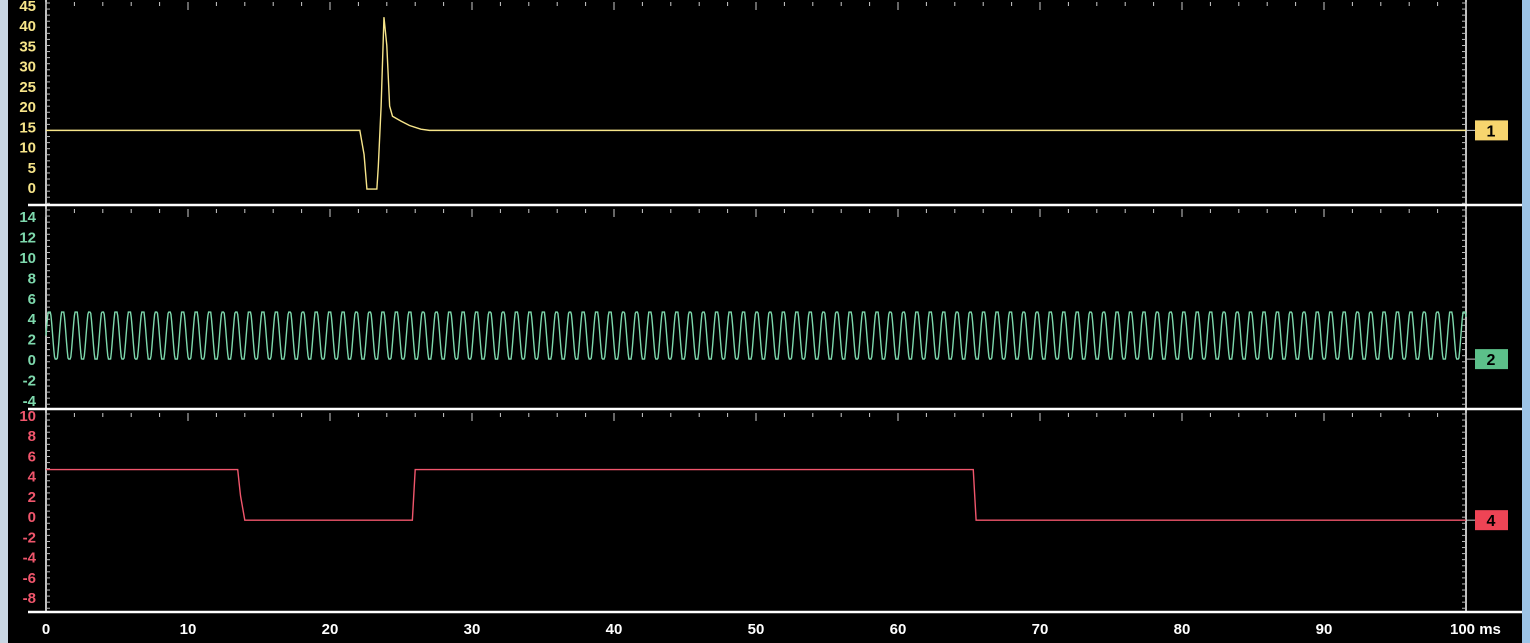 The width and height of the screenshot is (1530, 643). Describe the element at coordinates (756, 335) in the screenshot. I see `channel-2-trace` at that location.